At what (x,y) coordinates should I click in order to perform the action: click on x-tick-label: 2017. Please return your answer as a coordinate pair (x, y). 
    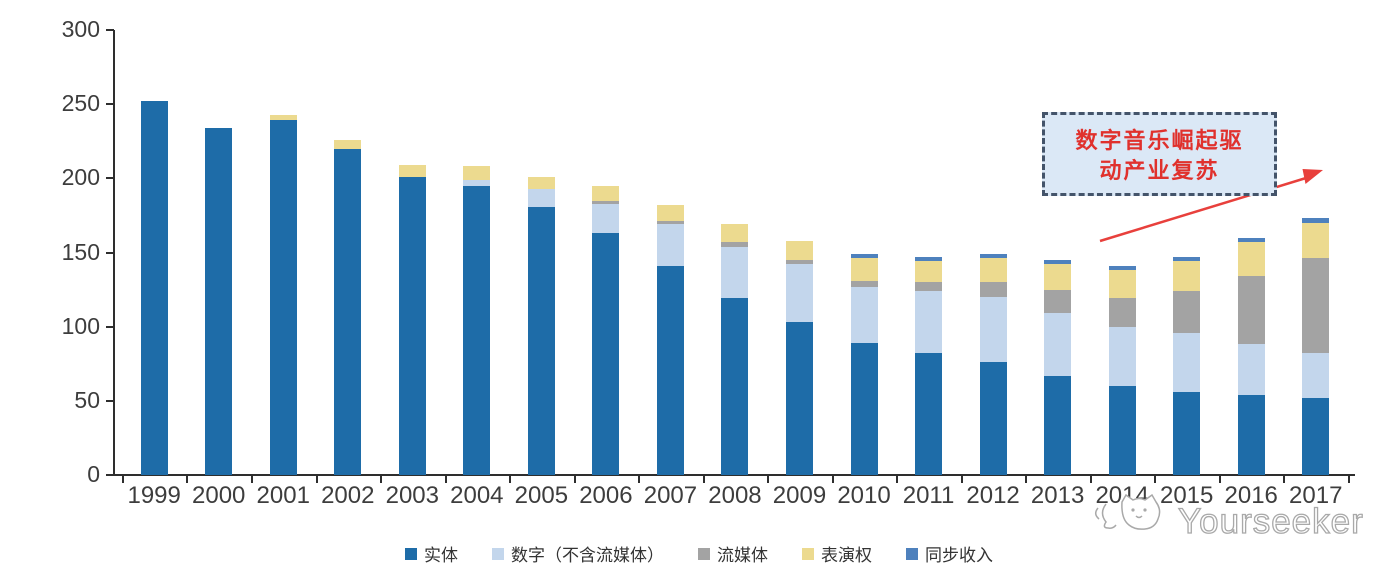
    Looking at the image, I should click on (1316, 495).